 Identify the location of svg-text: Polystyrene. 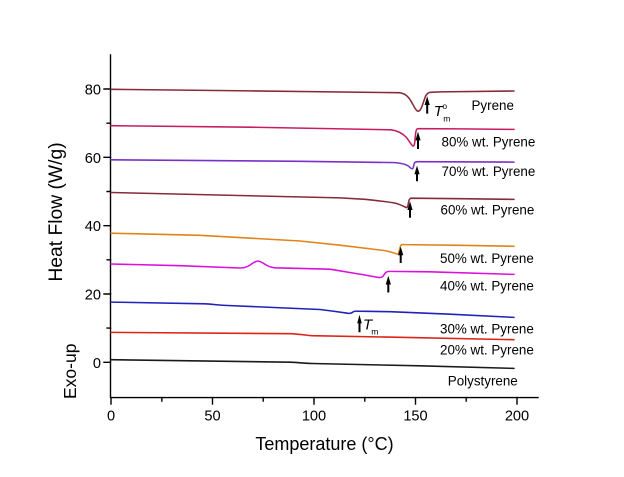
(483, 381).